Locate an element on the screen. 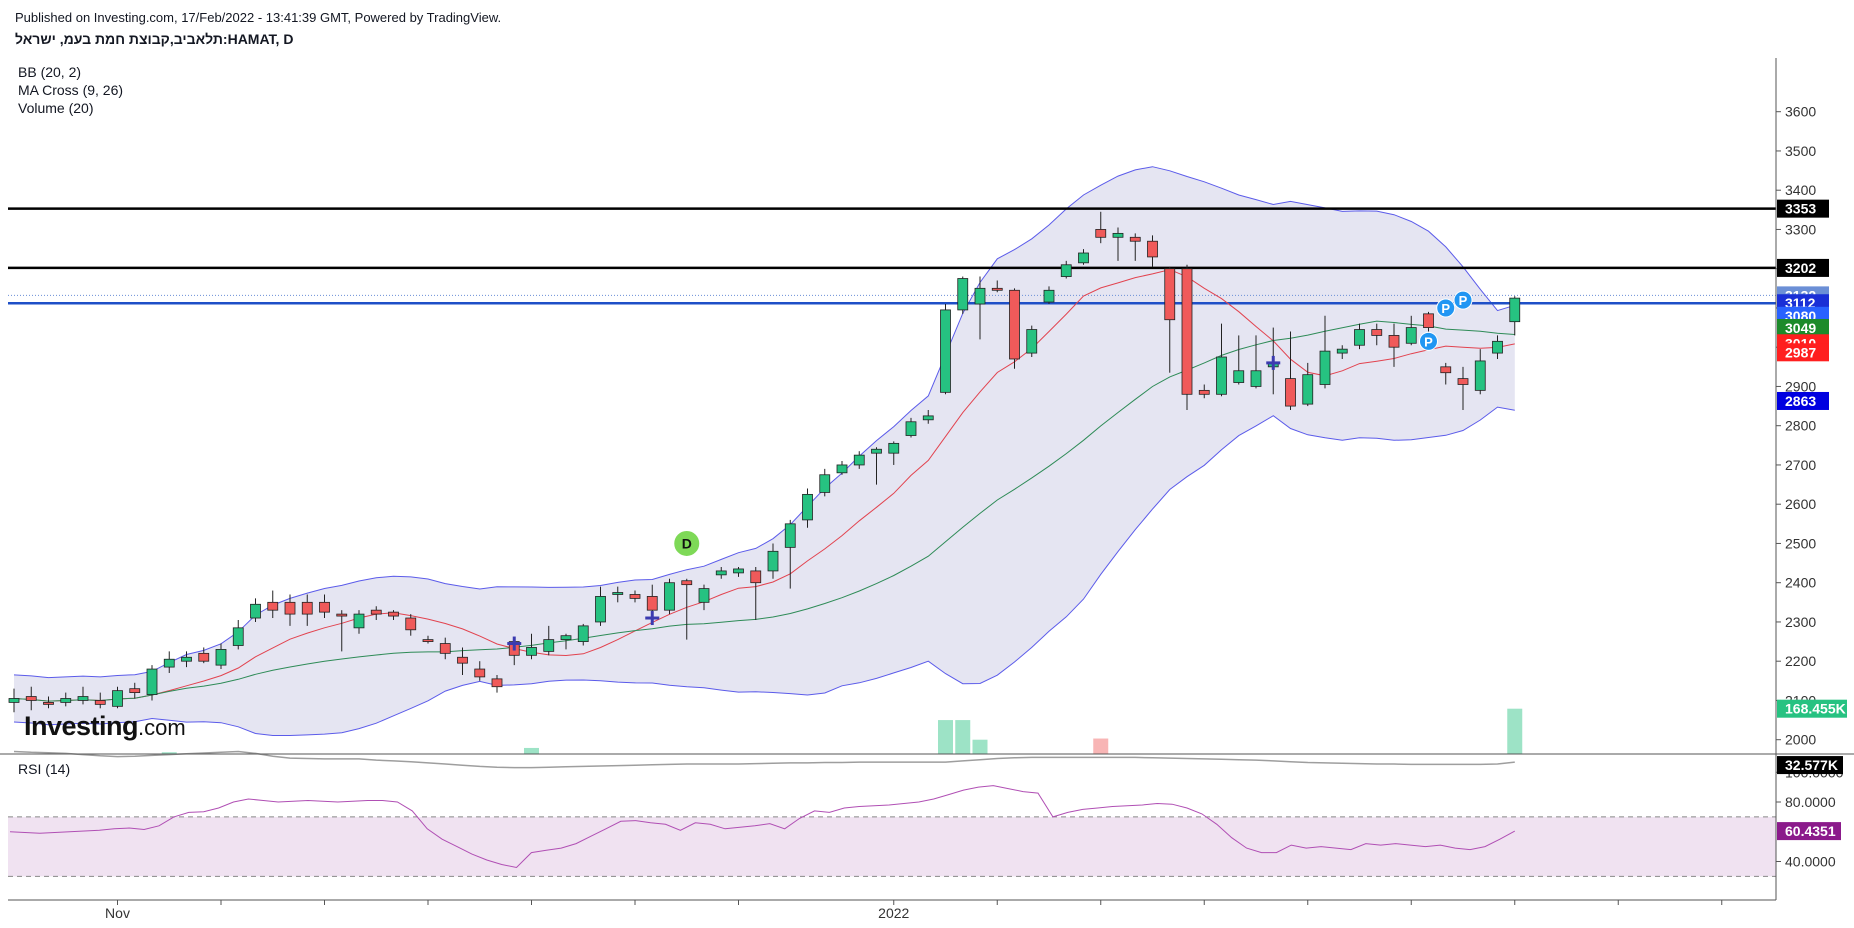 The width and height of the screenshot is (1854, 928). legend-ma-cross: MA Cross (9, 26) is located at coordinates (71, 90).